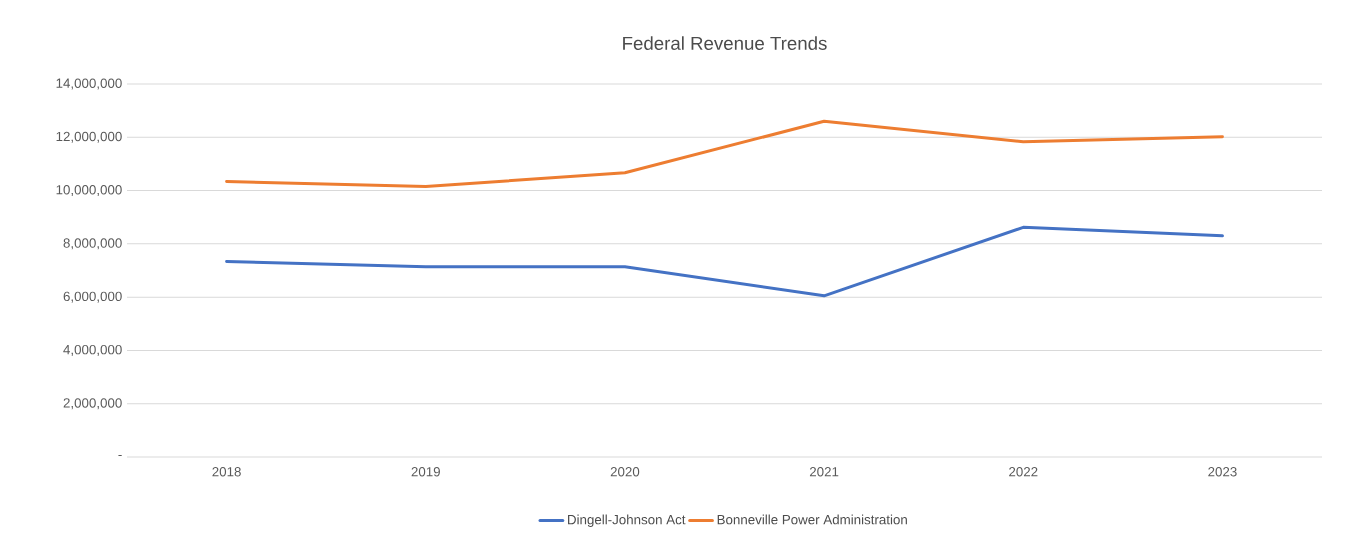 The image size is (1351, 543). What do you see at coordinates (1222, 472) in the screenshot?
I see `x-tick-label: 2023` at bounding box center [1222, 472].